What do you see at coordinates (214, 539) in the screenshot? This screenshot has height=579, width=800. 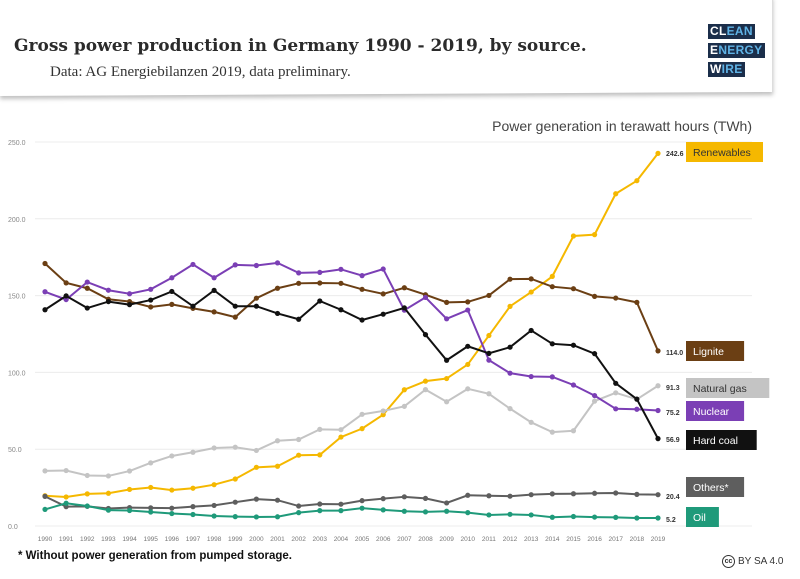 I see `x-tick-label: 1998` at bounding box center [214, 539].